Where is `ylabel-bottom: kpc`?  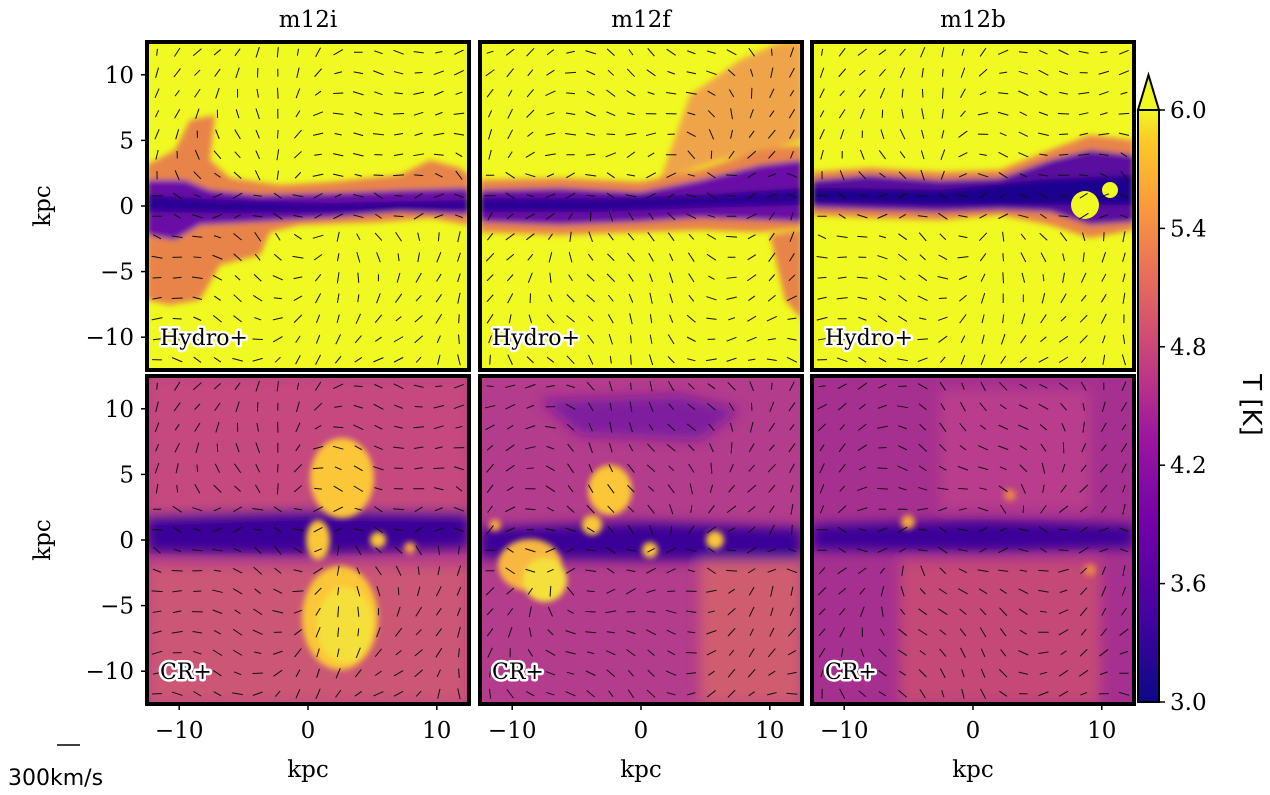
ylabel-bottom: kpc is located at coordinates (43, 540).